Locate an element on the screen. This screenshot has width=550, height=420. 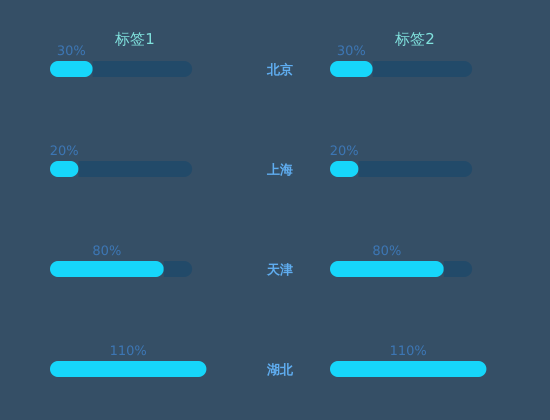
title: 标签2 is located at coordinates (415, 39).